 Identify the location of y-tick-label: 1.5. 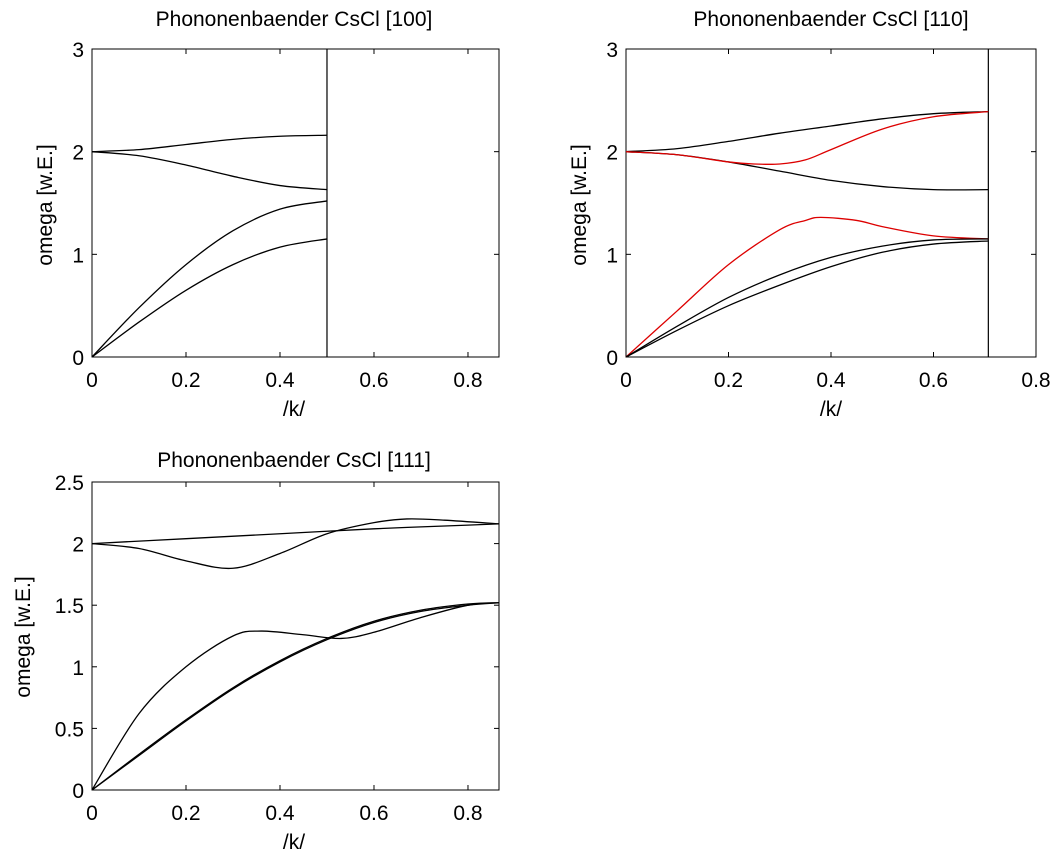
(69, 606).